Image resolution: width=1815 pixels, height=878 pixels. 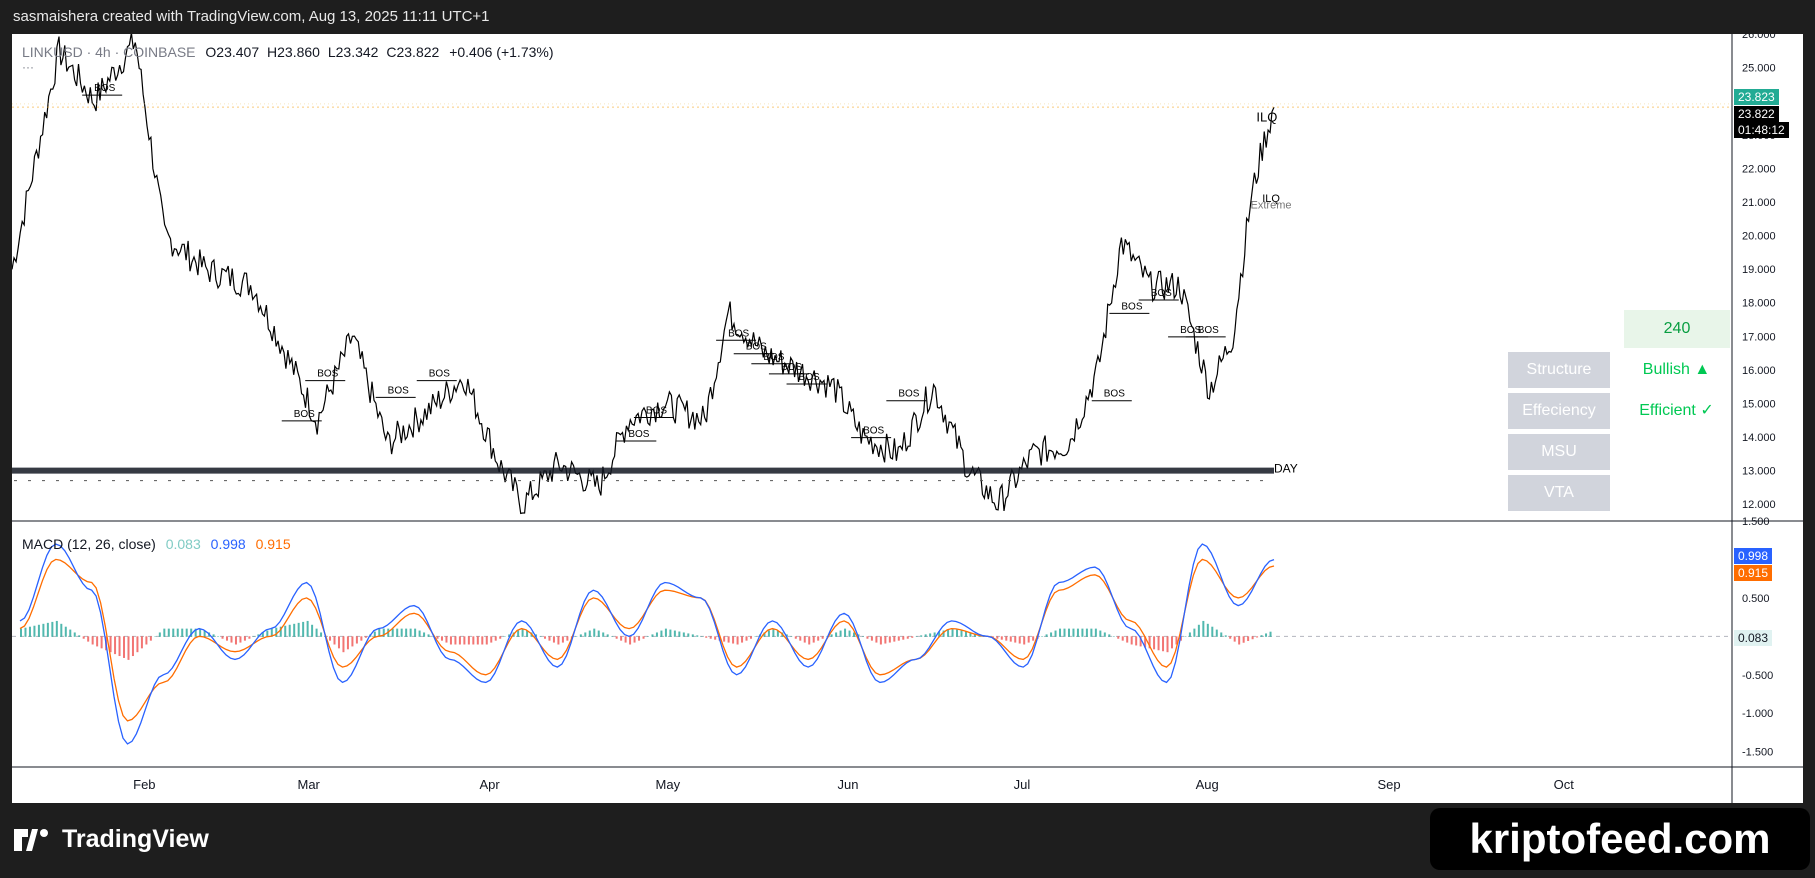 I want to click on tradingview-logo: TradingView, so click(x=111, y=839).